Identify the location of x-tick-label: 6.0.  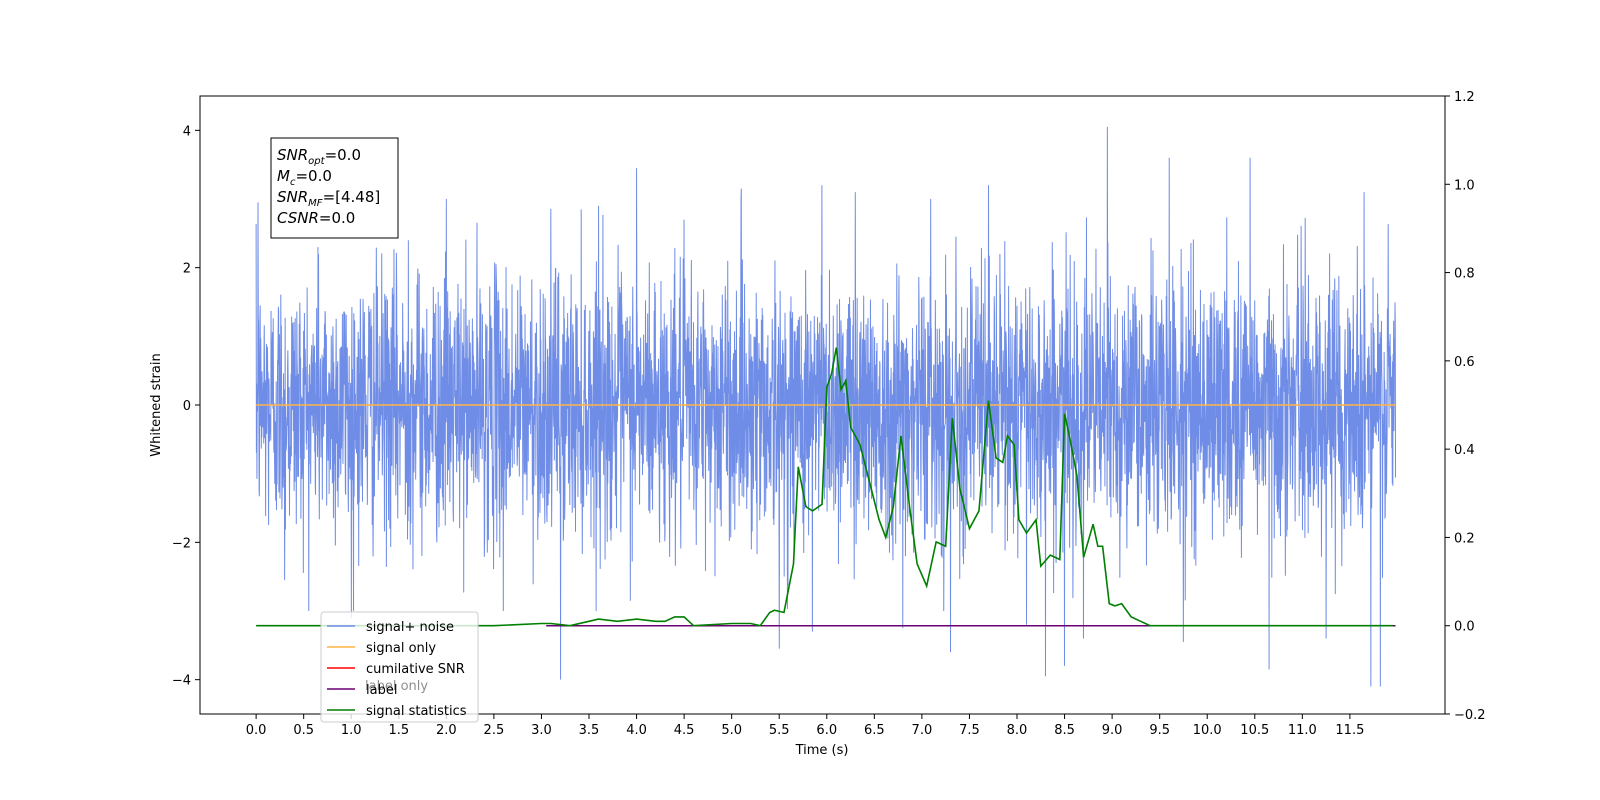
(826, 730).